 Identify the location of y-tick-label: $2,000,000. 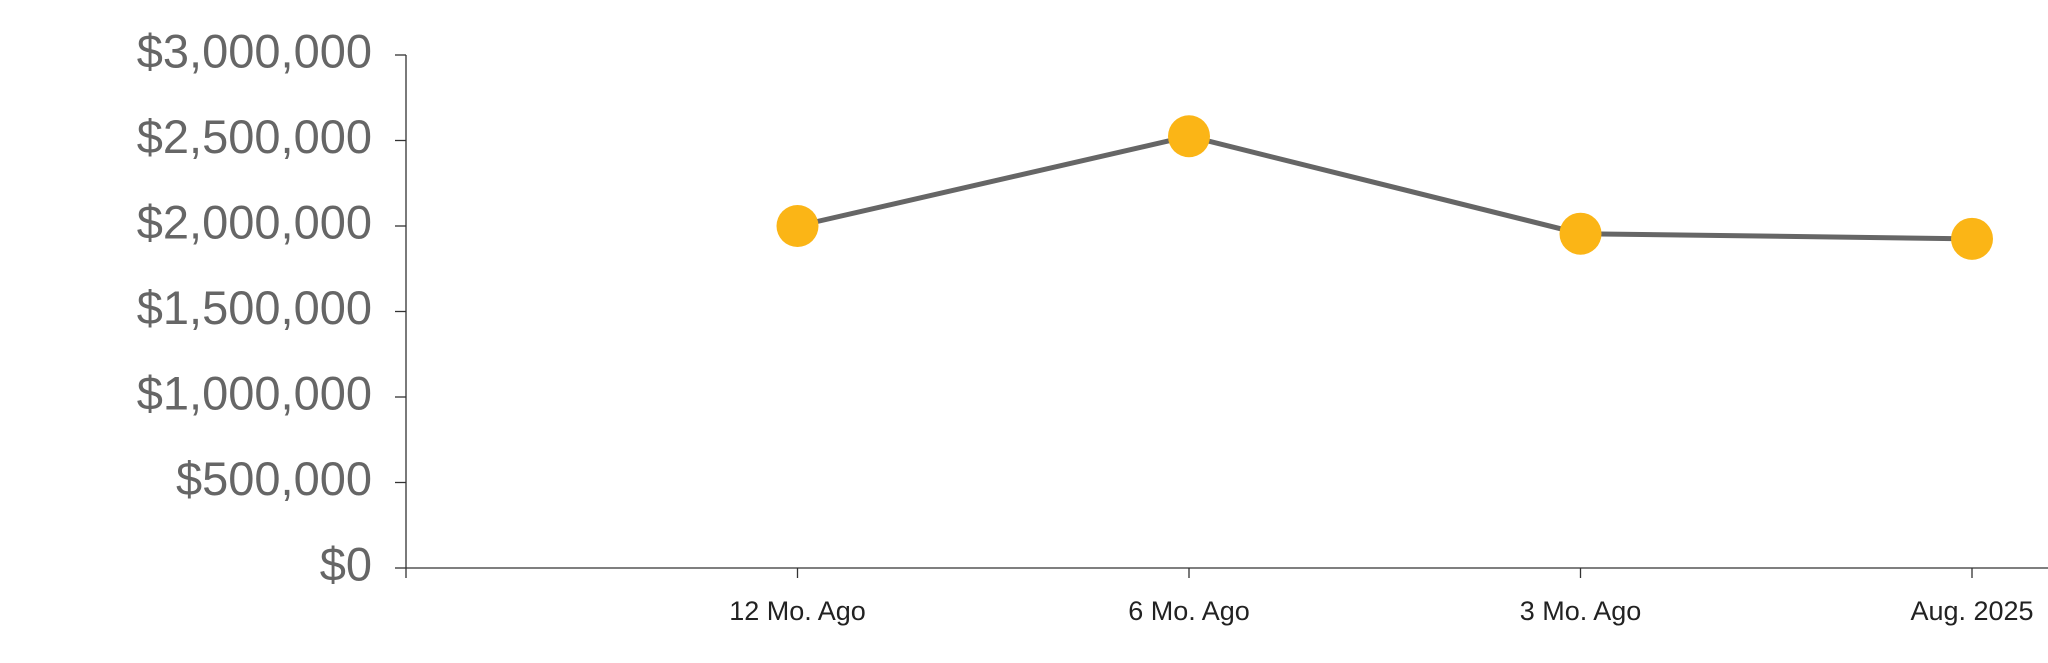
(254, 221).